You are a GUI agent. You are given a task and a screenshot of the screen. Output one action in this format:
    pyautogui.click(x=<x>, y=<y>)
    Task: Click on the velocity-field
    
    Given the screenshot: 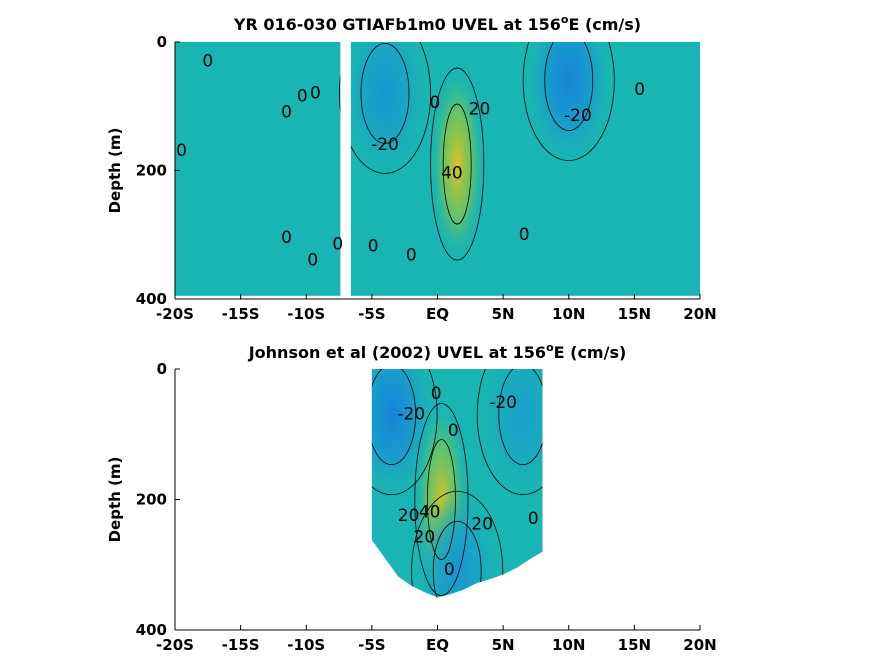 What is the action you would take?
    pyautogui.click(x=457, y=483)
    